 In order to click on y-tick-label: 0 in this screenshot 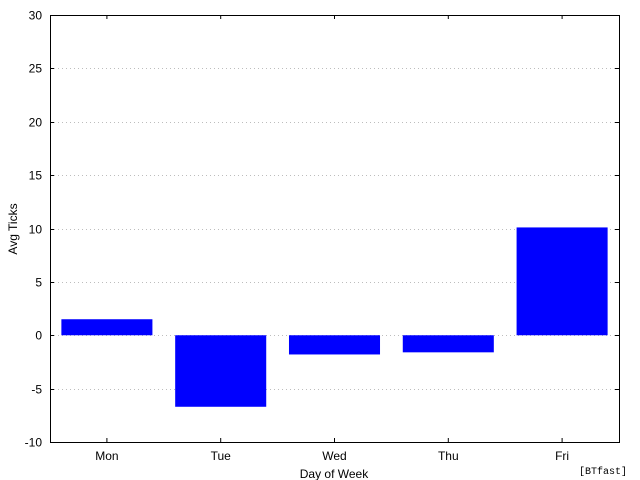, I will do `click(38, 336)`.